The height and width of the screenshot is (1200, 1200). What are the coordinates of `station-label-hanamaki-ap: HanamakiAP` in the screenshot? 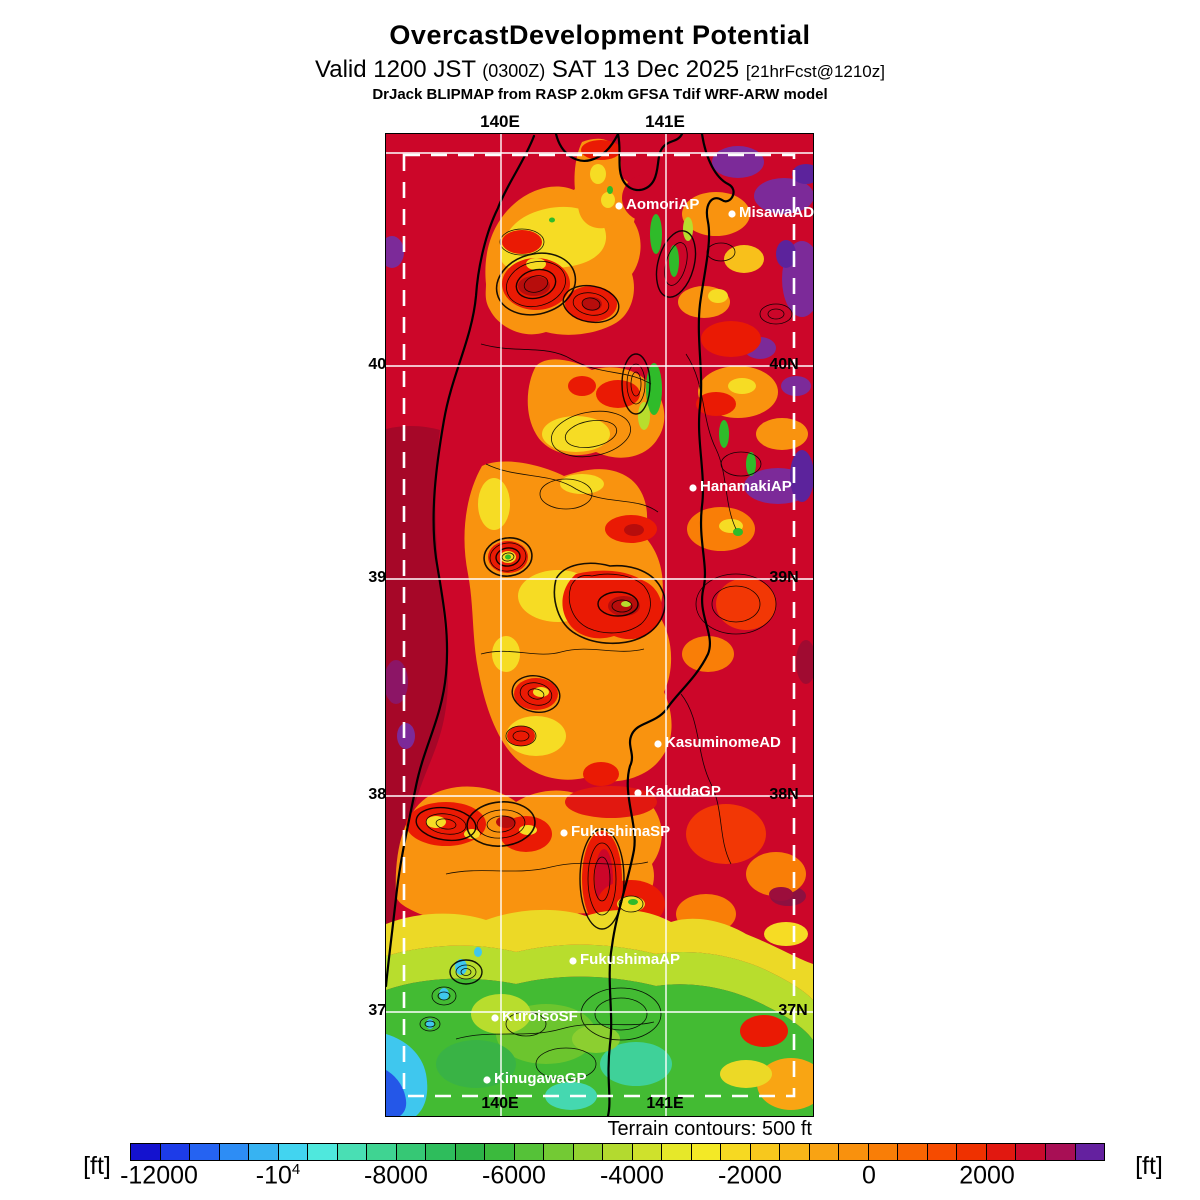 It's located at (746, 486).